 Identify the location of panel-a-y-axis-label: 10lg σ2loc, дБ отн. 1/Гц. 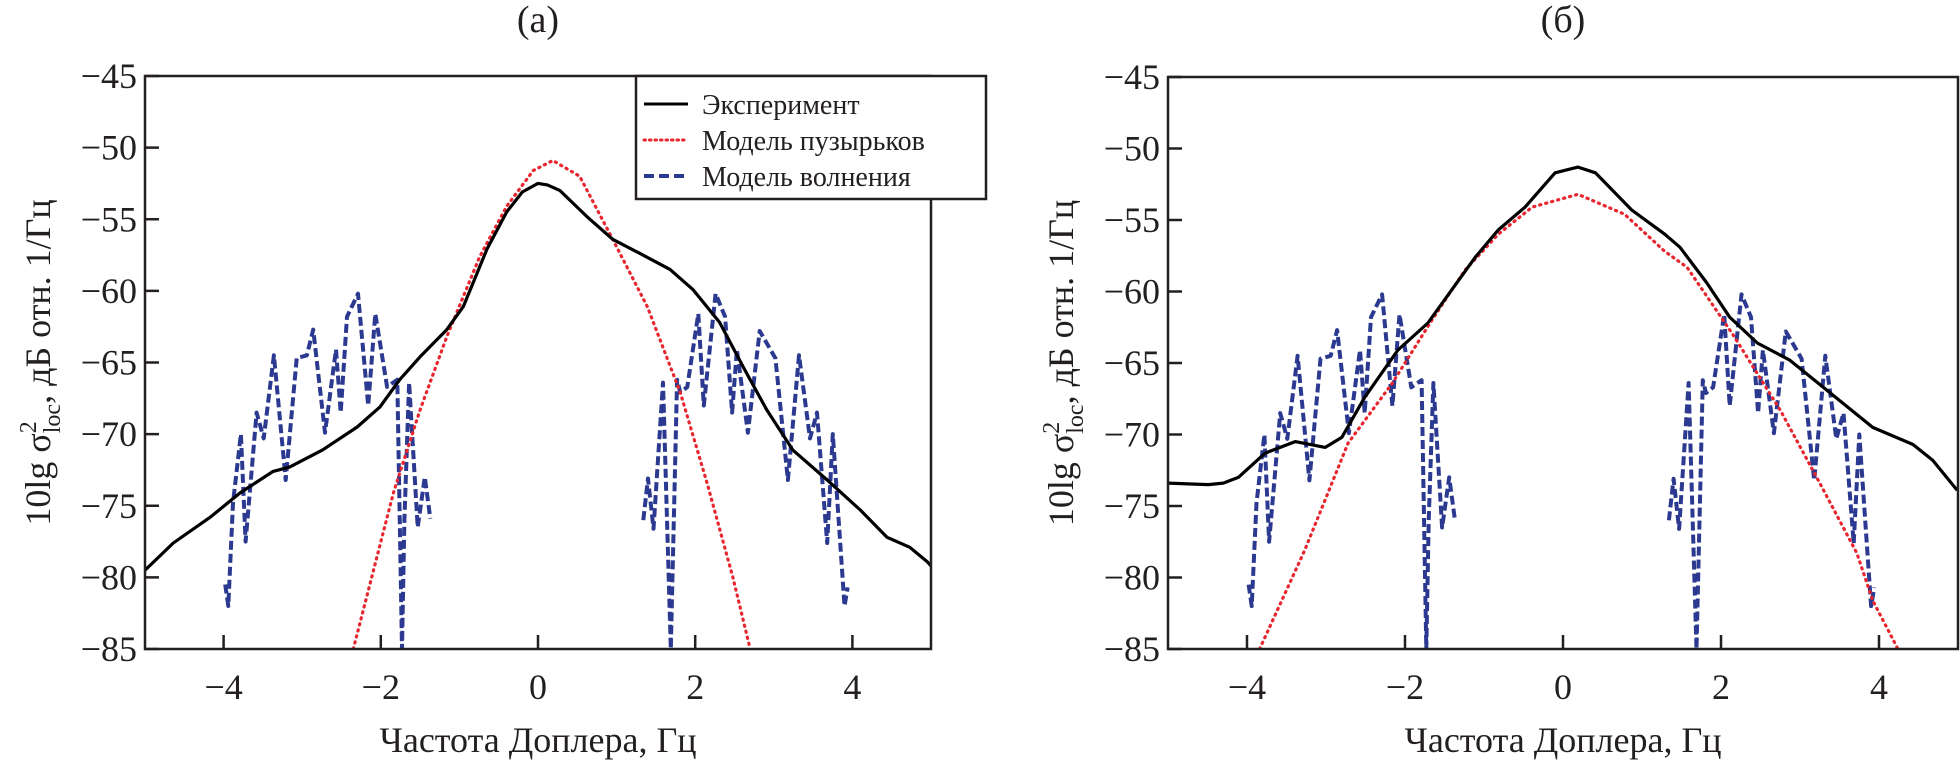
(41, 362).